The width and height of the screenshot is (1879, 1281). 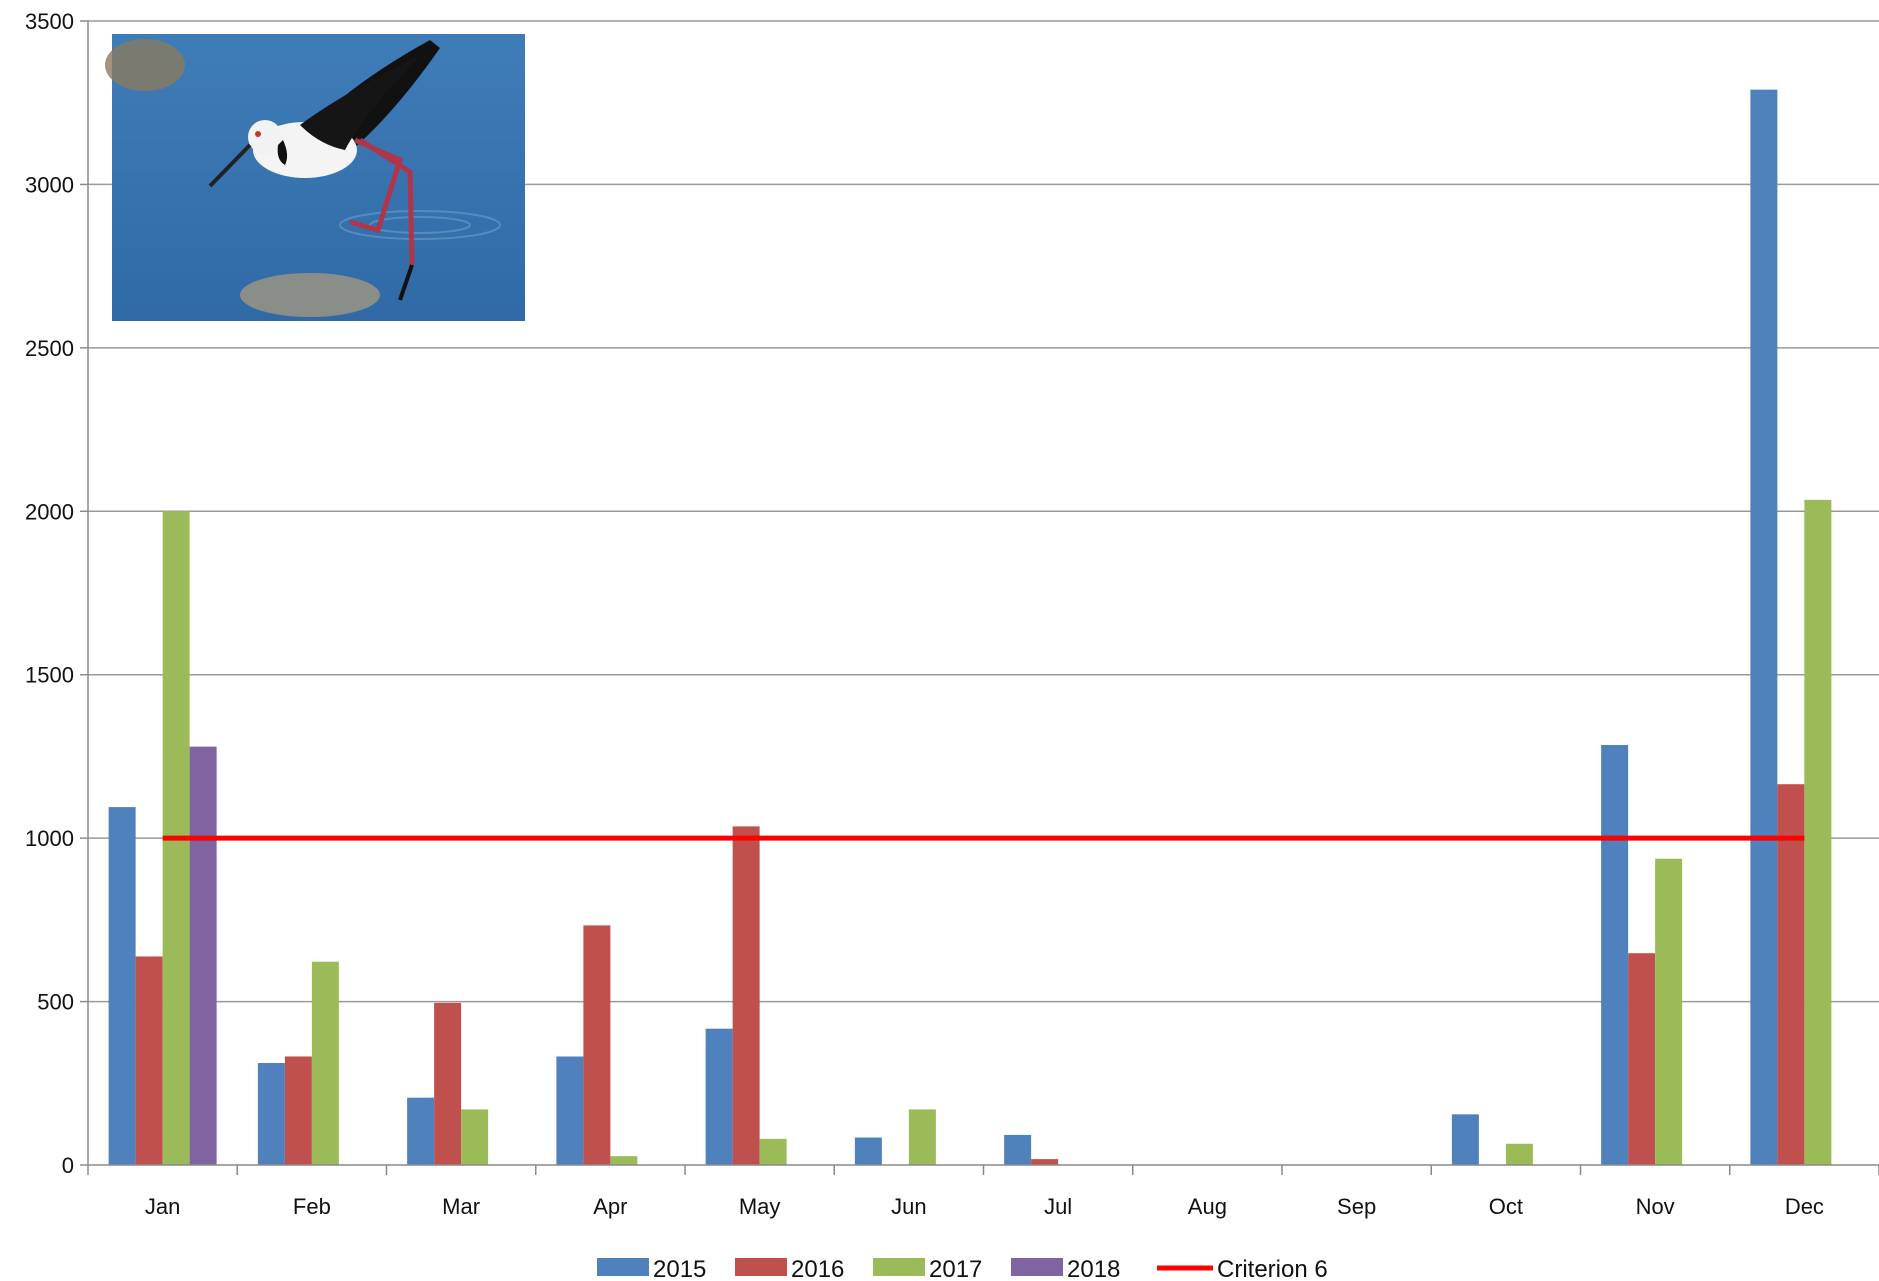 What do you see at coordinates (49, 838) in the screenshot?
I see `y-tick-label: 1000` at bounding box center [49, 838].